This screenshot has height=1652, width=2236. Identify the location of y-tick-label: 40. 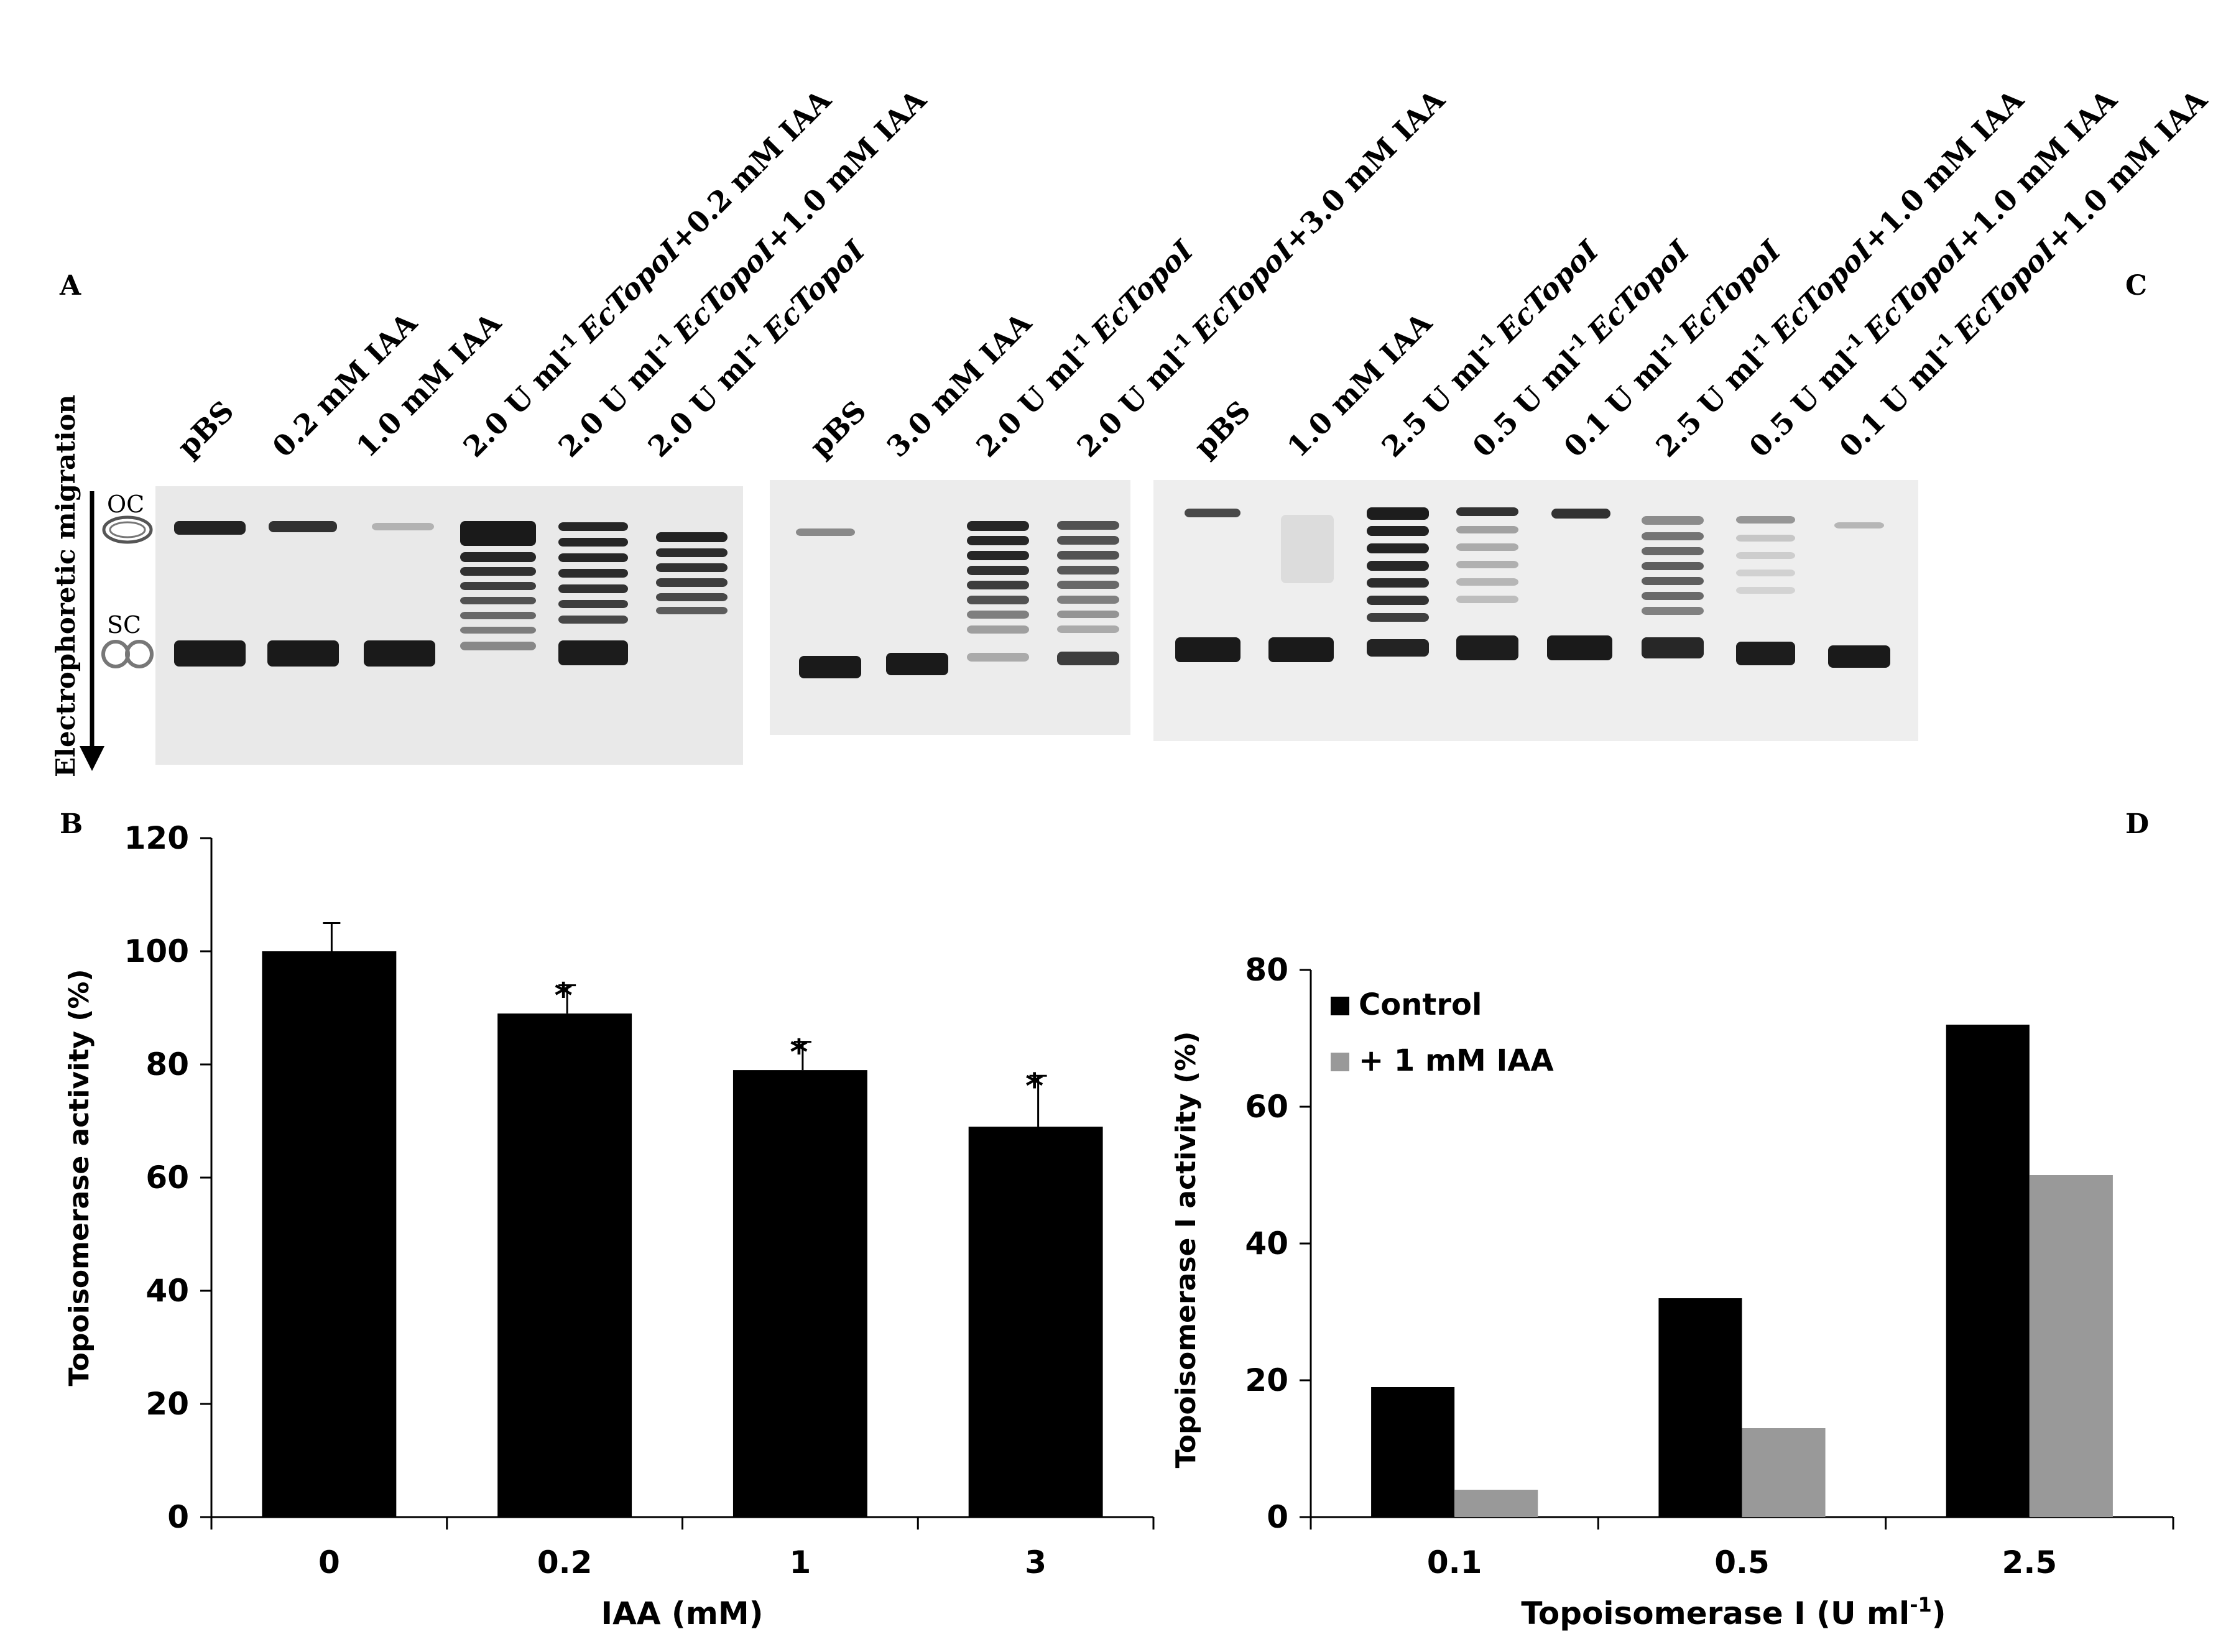
(1266, 1243).